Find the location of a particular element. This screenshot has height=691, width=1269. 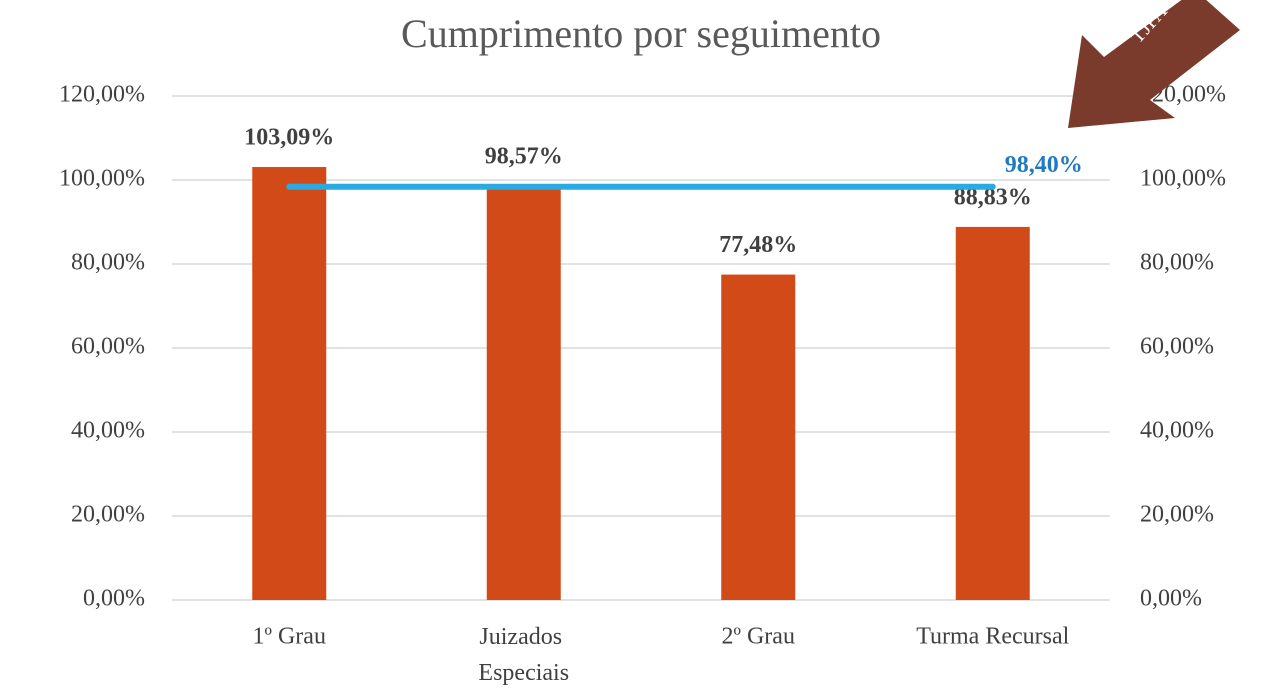

arrow is located at coordinates (1154, 64).